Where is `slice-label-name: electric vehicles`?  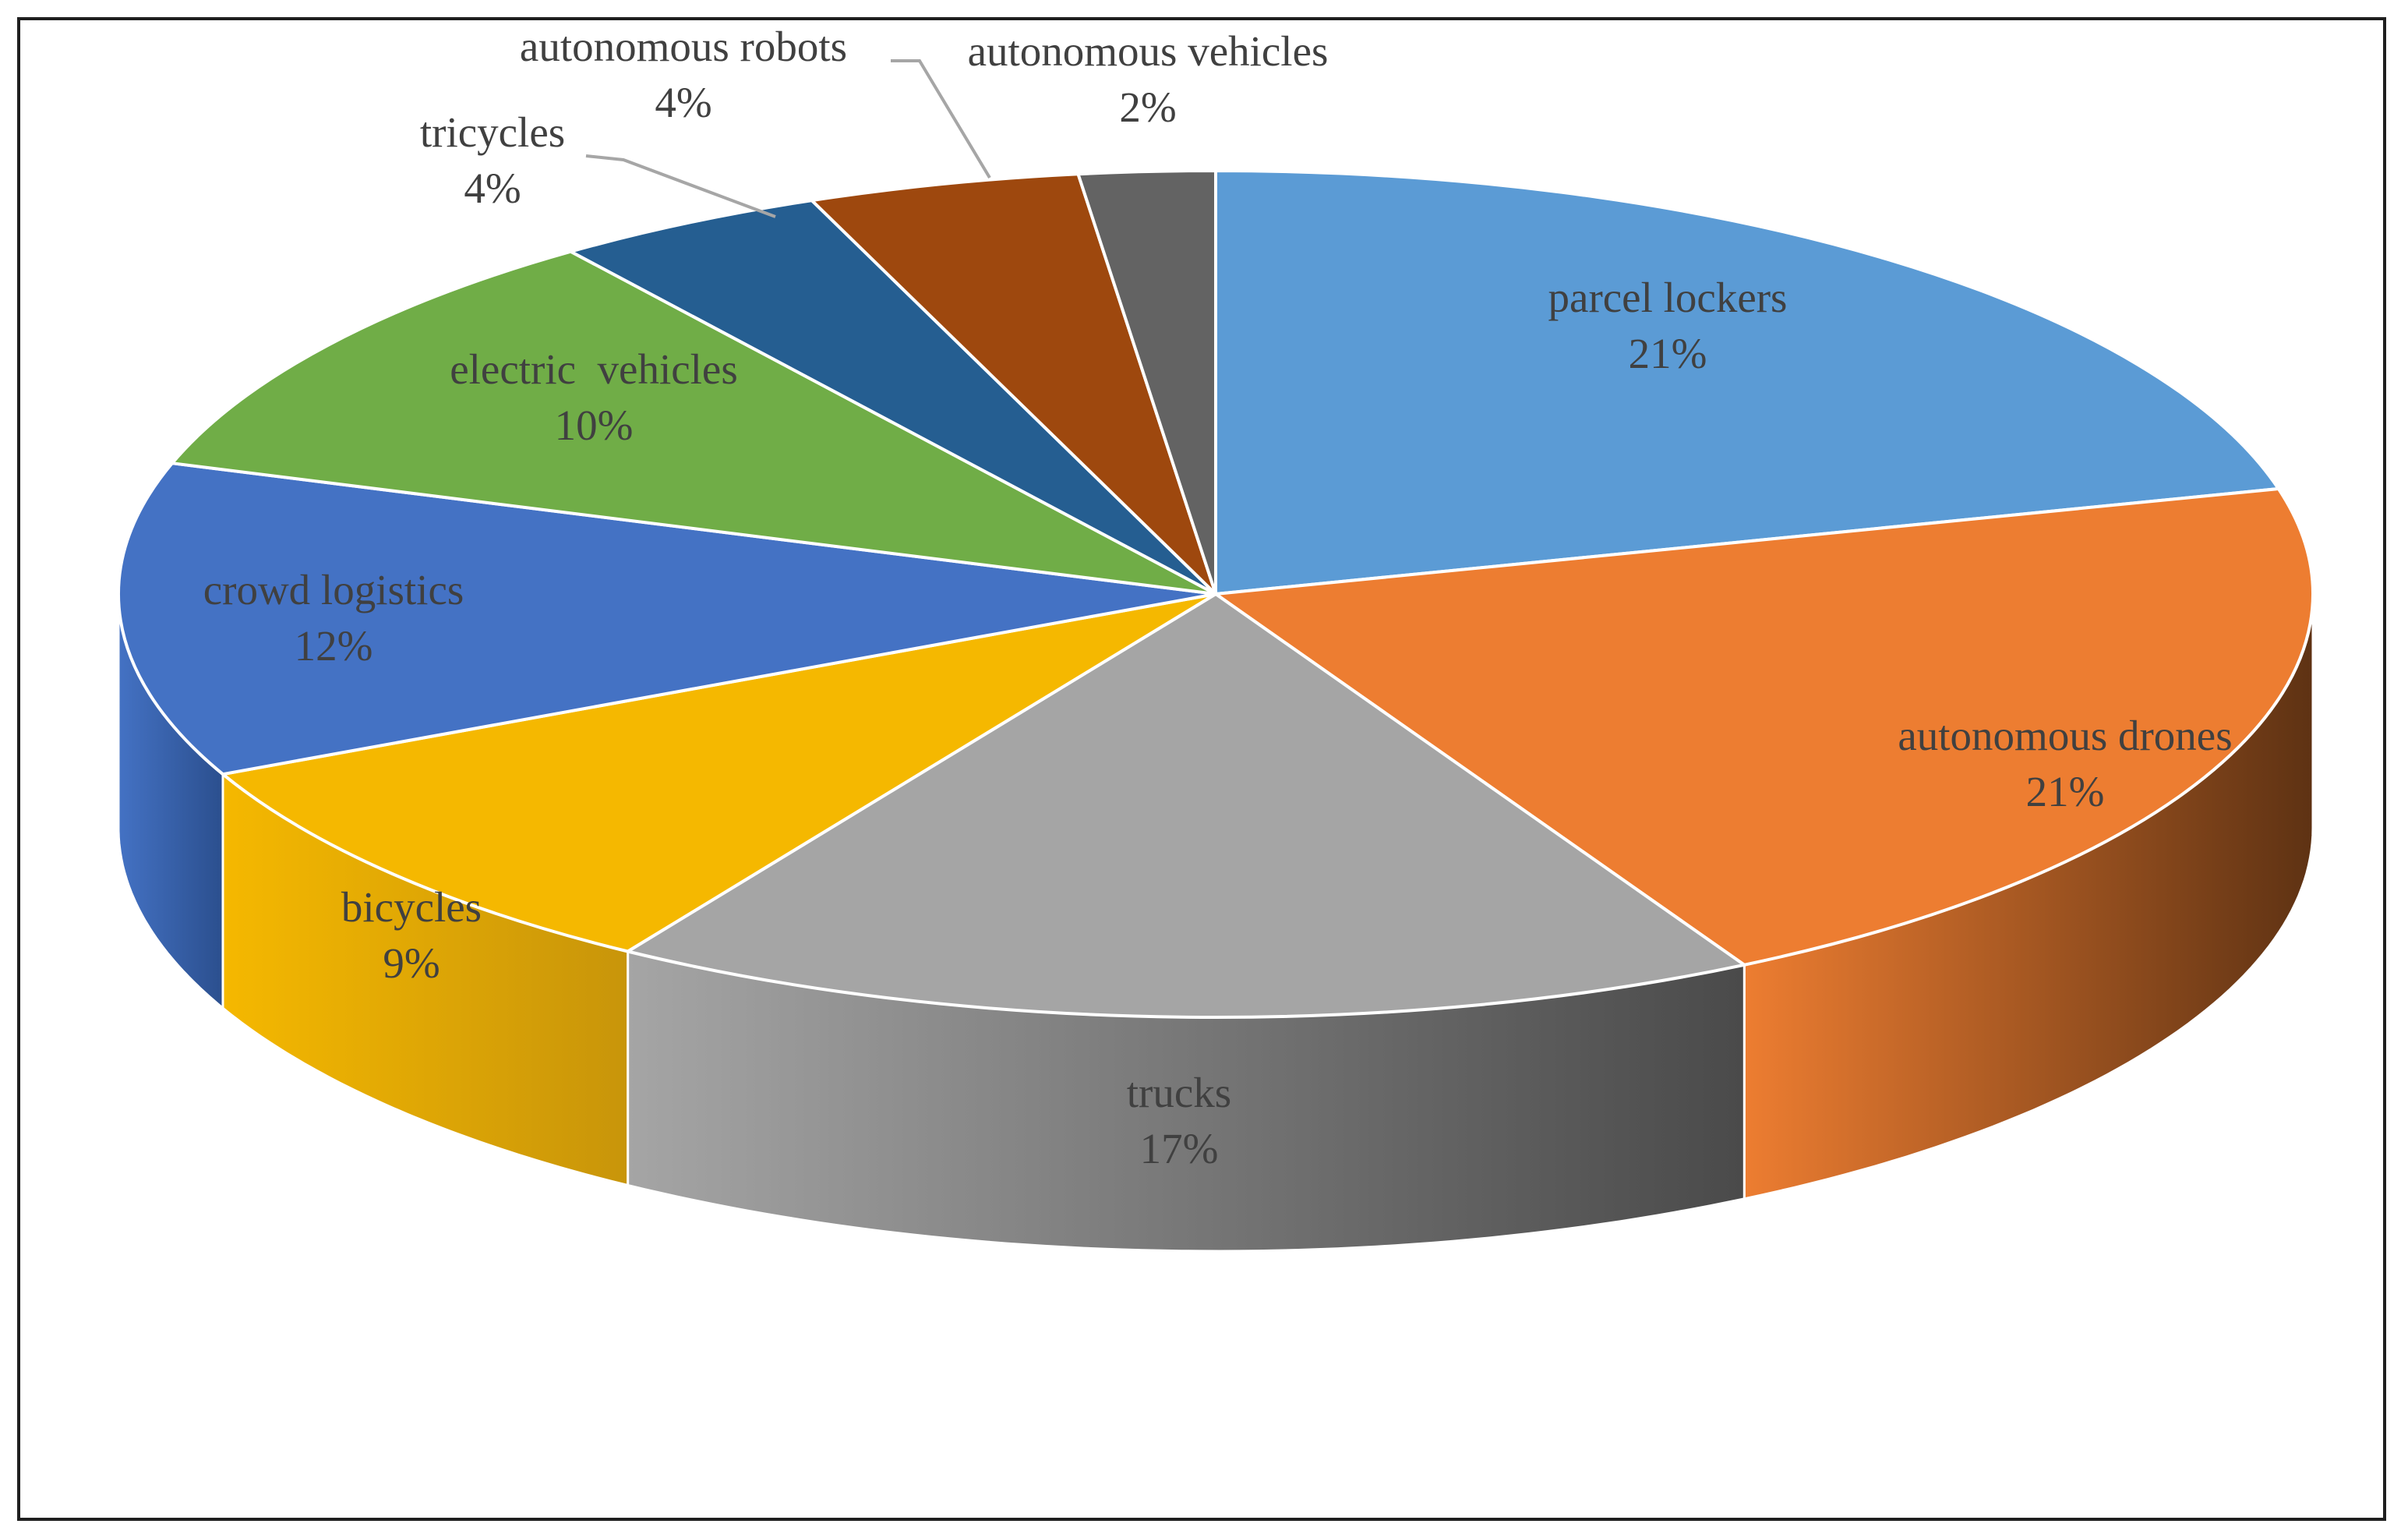
slice-label-name: electric vehicles is located at coordinates (594, 369).